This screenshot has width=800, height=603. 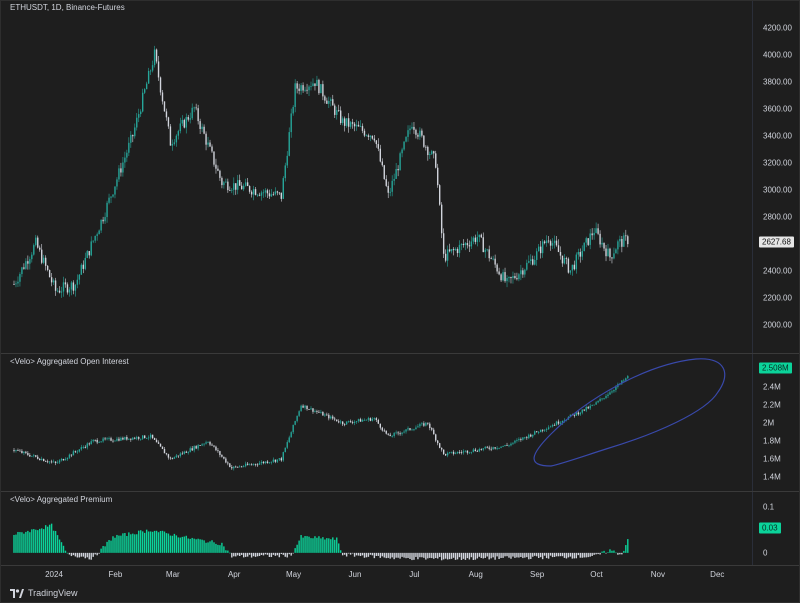 I want to click on premium-pane: <Velo> Aggregated Premium, so click(x=379, y=528).